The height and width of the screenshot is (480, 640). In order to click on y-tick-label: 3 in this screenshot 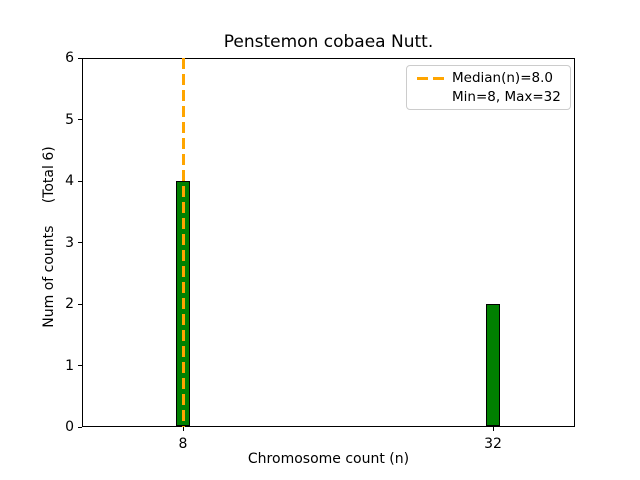, I will do `click(69, 242)`.